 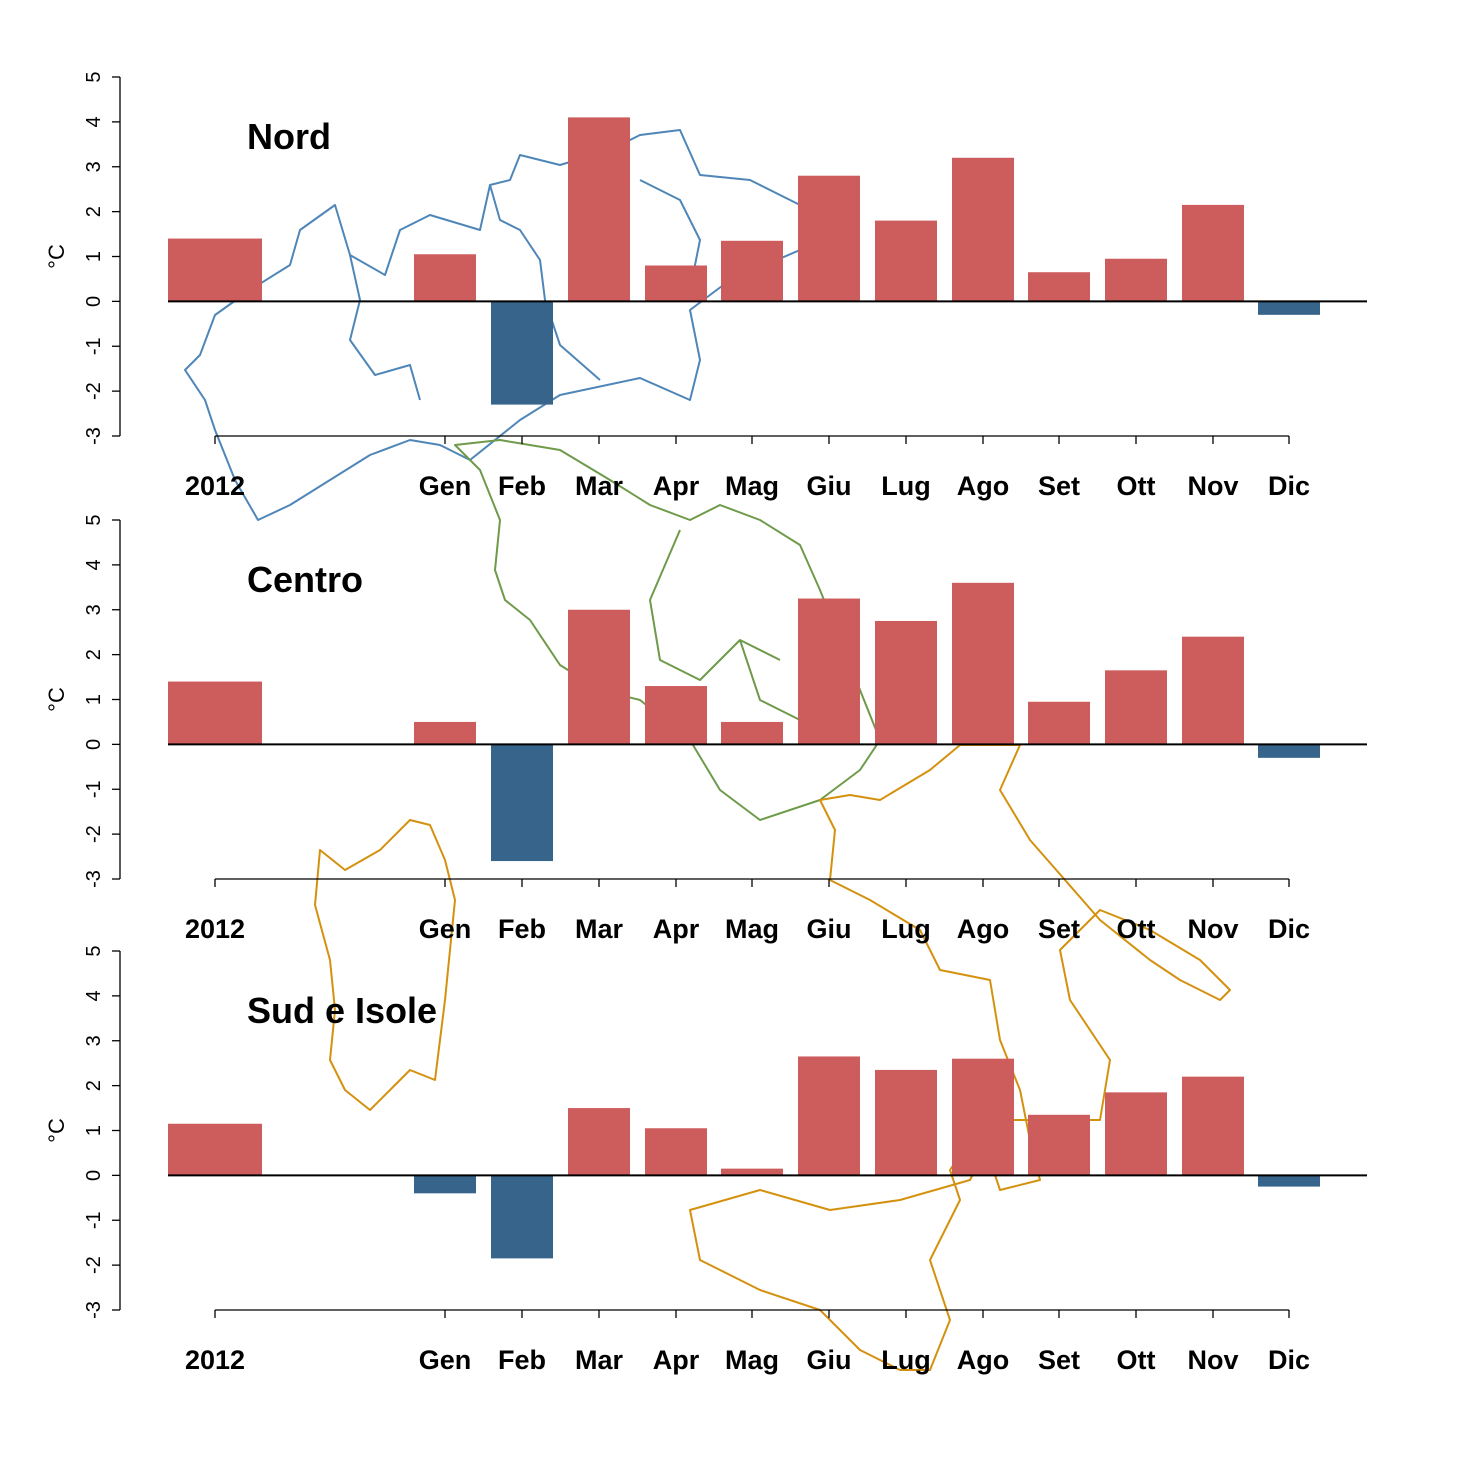 What do you see at coordinates (906, 682) in the screenshot?
I see `bar-lug` at bounding box center [906, 682].